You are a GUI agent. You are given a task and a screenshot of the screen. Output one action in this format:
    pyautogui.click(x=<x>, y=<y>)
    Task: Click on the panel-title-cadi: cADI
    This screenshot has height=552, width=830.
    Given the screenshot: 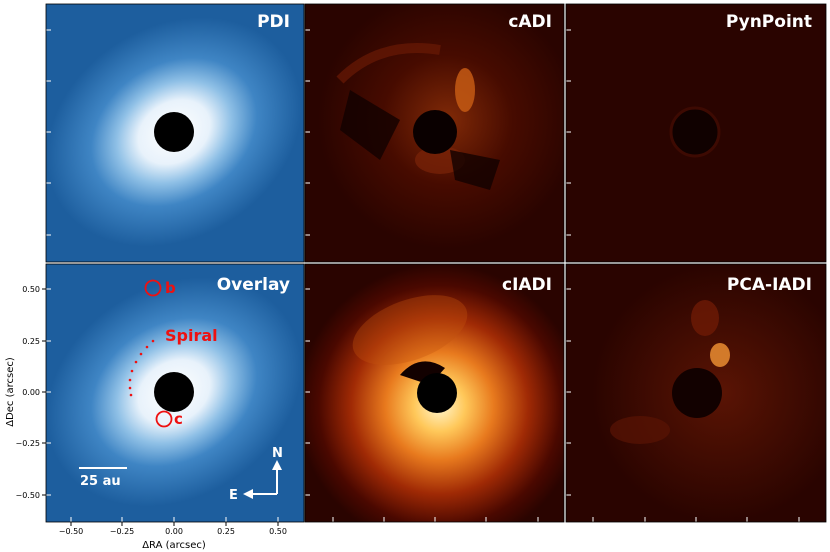 What is the action you would take?
    pyautogui.click(x=530, y=22)
    